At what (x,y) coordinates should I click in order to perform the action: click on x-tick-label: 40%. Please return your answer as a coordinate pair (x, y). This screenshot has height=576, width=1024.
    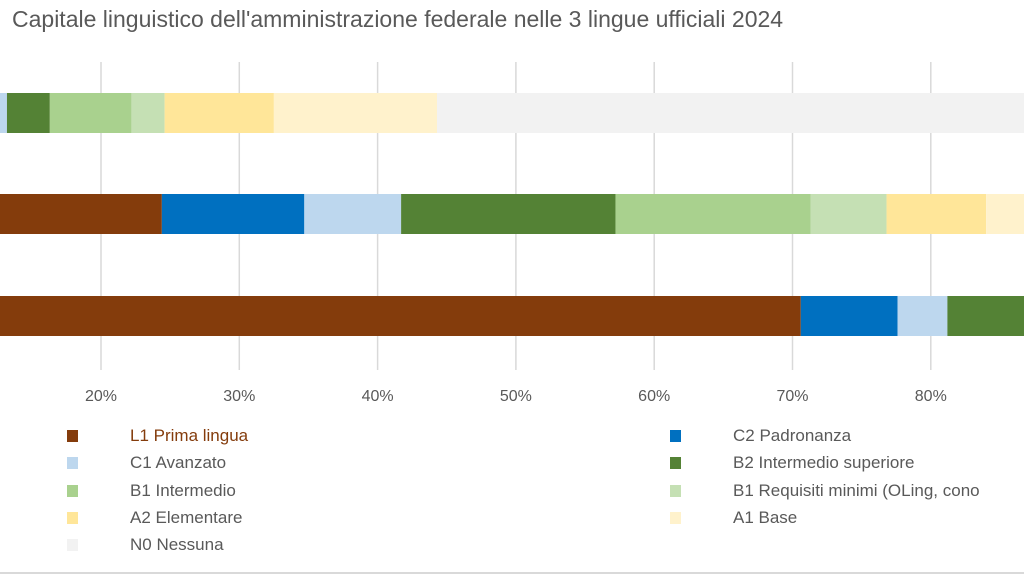
    Looking at the image, I should click on (378, 396).